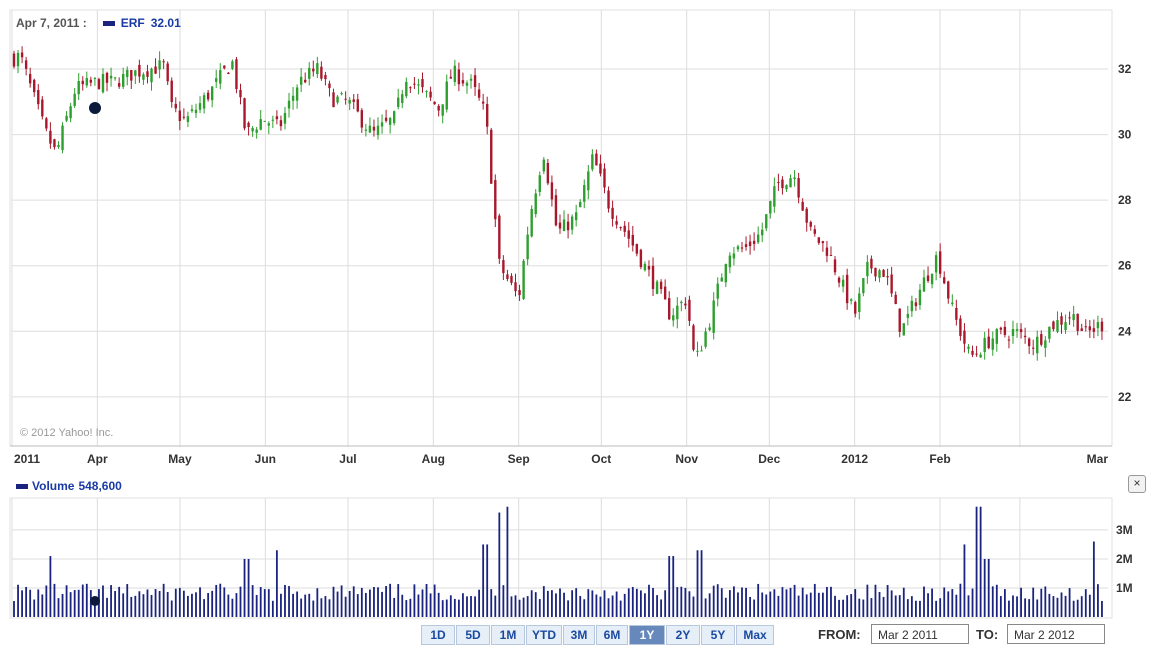 Image resolution: width=1165 pixels, height=648 pixels. What do you see at coordinates (683, 635) in the screenshot?
I see `range-button-2y: 2Y` at bounding box center [683, 635].